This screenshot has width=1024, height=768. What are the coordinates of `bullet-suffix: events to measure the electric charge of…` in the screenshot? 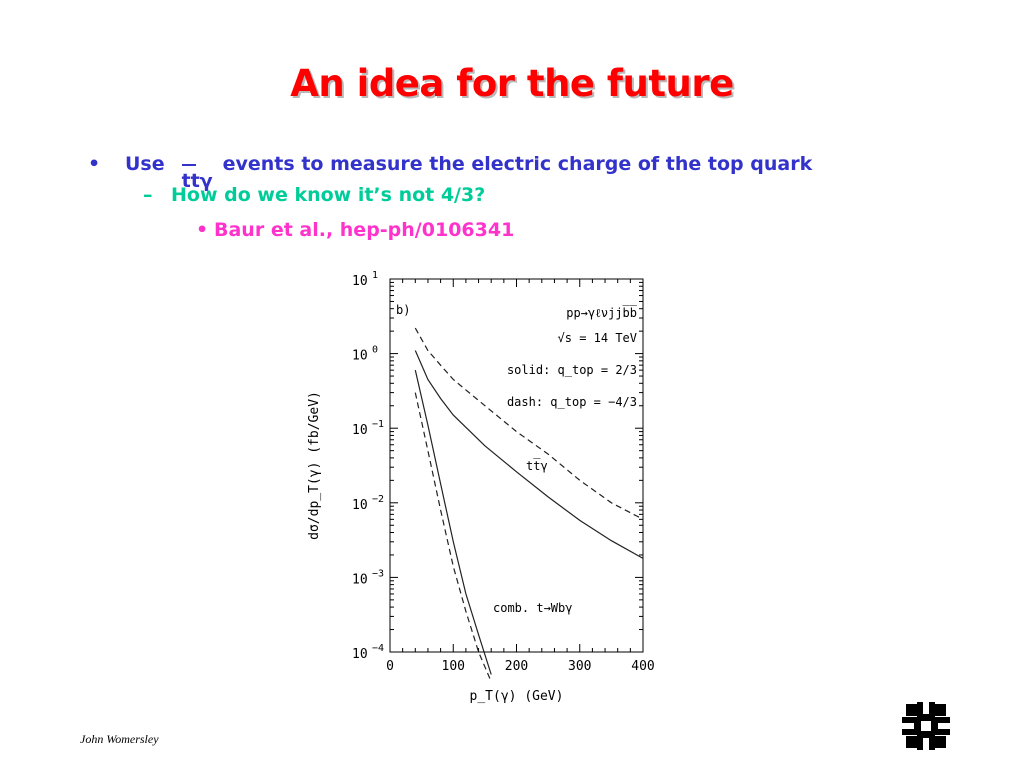 It's located at (517, 164).